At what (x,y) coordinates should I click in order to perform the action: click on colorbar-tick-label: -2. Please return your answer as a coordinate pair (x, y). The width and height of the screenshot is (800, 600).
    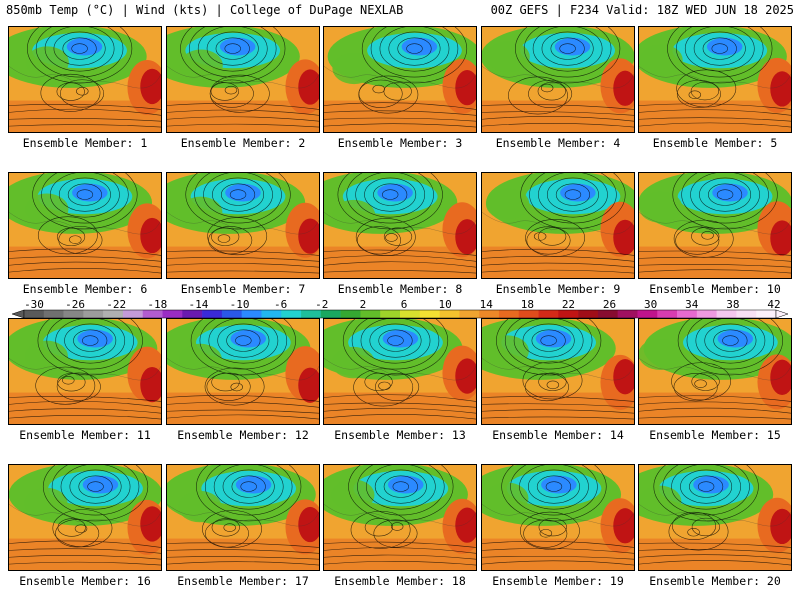
    Looking at the image, I should click on (321, 304).